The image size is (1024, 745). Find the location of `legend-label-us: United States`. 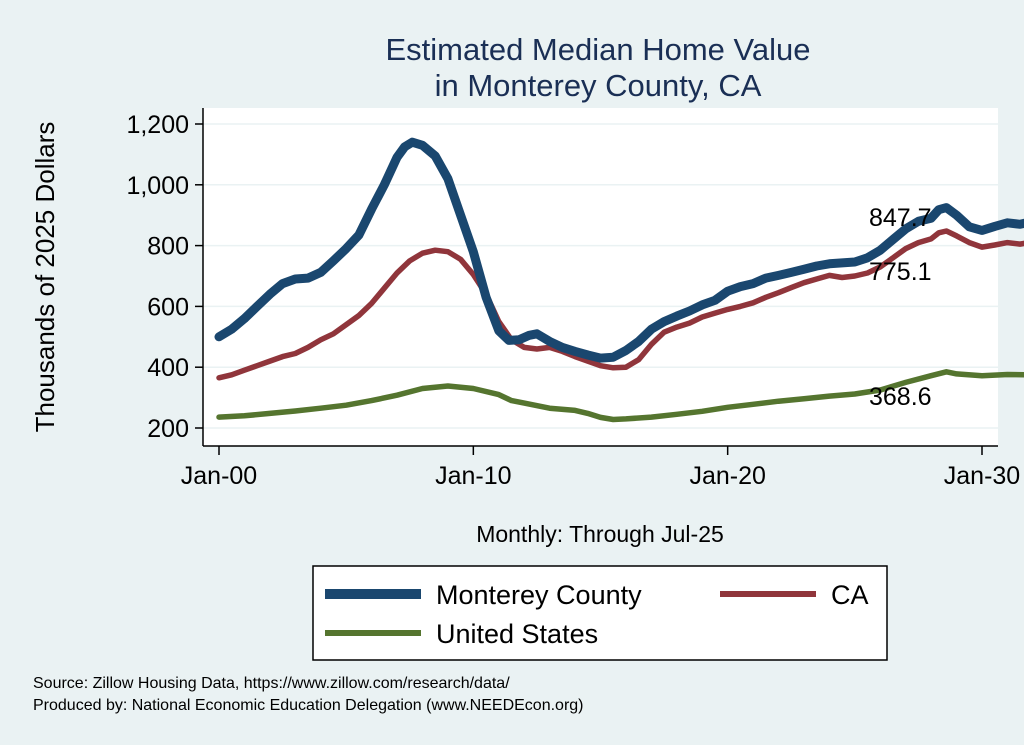

legend-label-us: United States is located at coordinates (517, 634).